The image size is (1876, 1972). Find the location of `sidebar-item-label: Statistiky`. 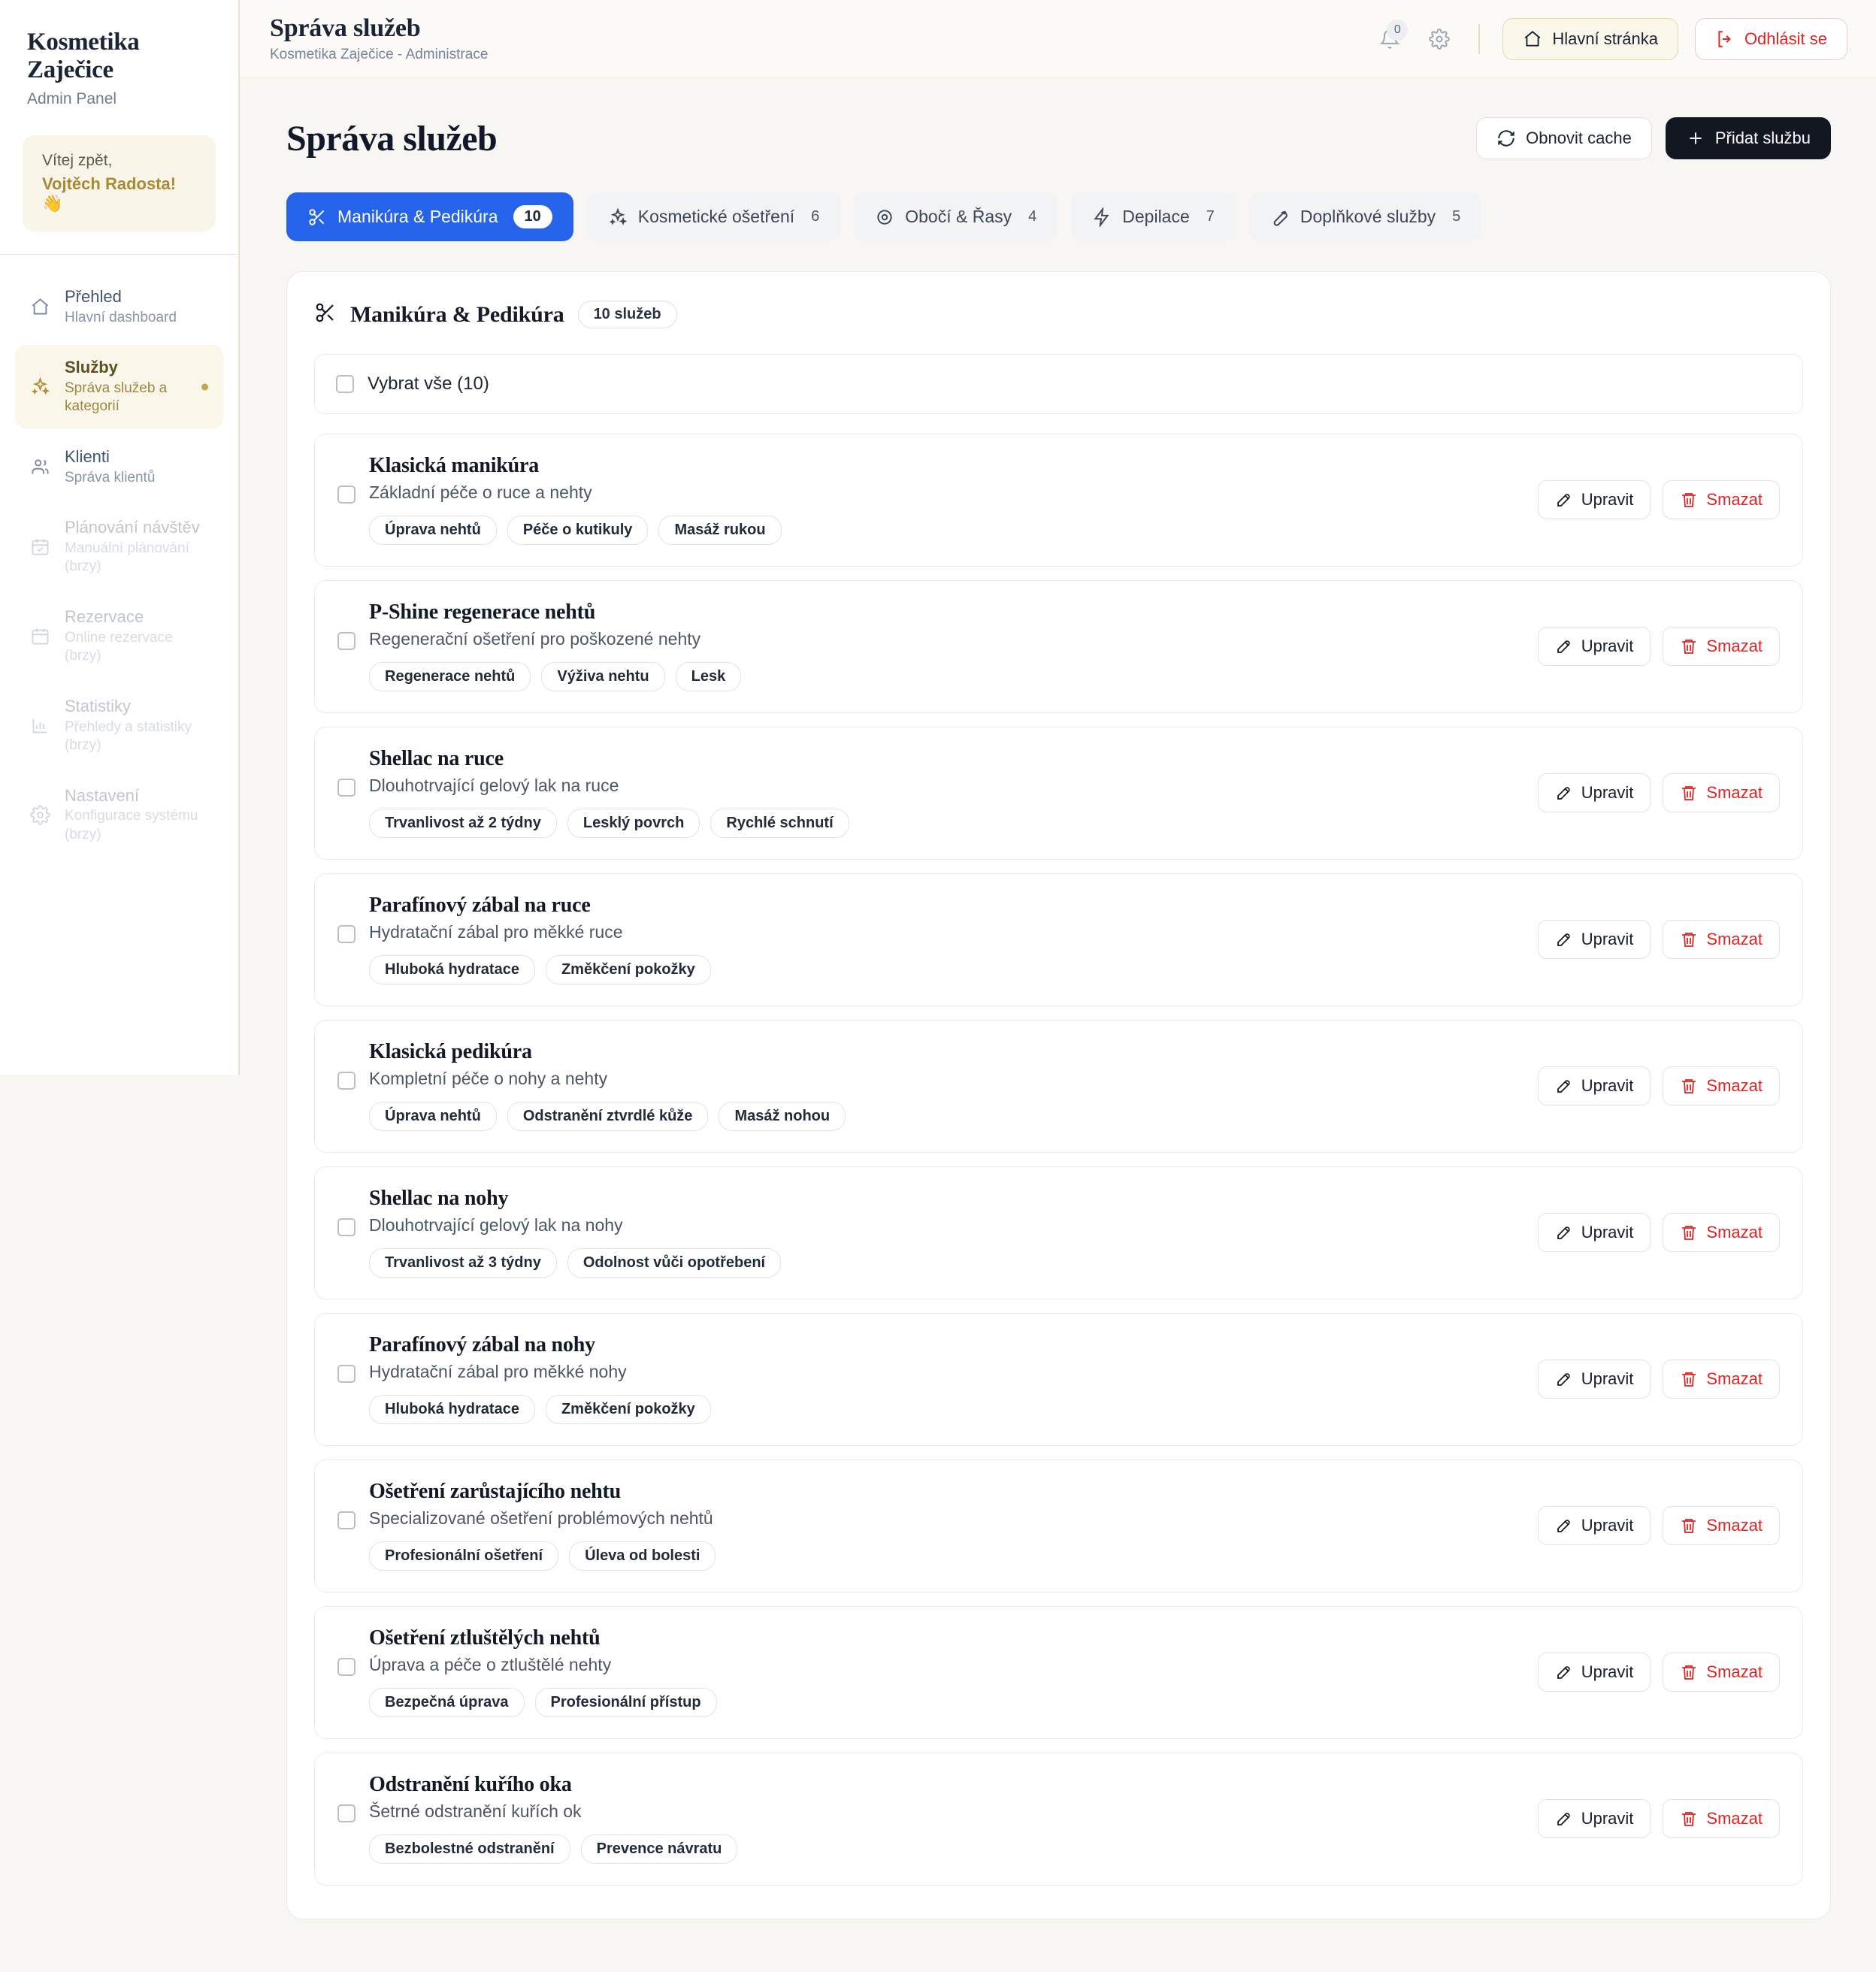

sidebar-item-label: Statistiky is located at coordinates (98, 706).